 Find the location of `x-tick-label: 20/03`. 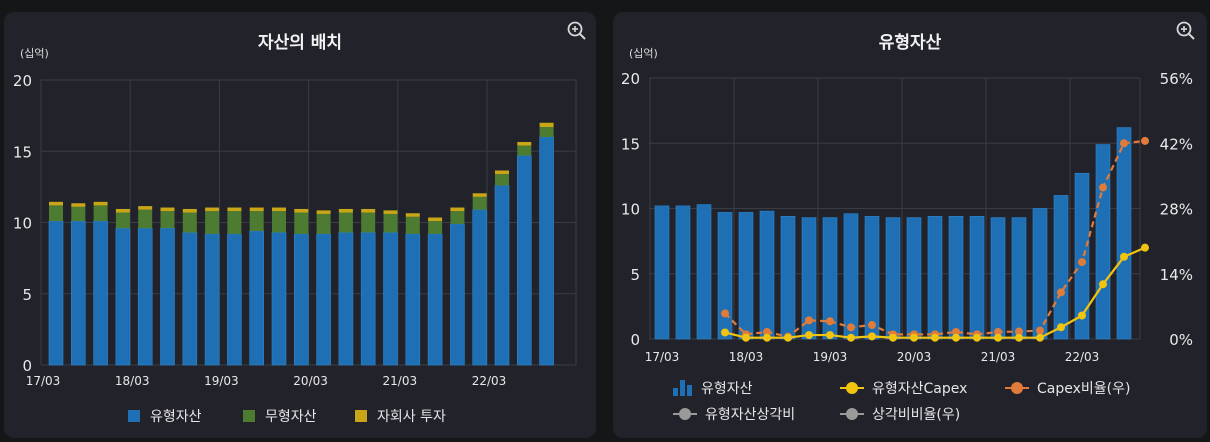

x-tick-label: 20/03 is located at coordinates (914, 357).